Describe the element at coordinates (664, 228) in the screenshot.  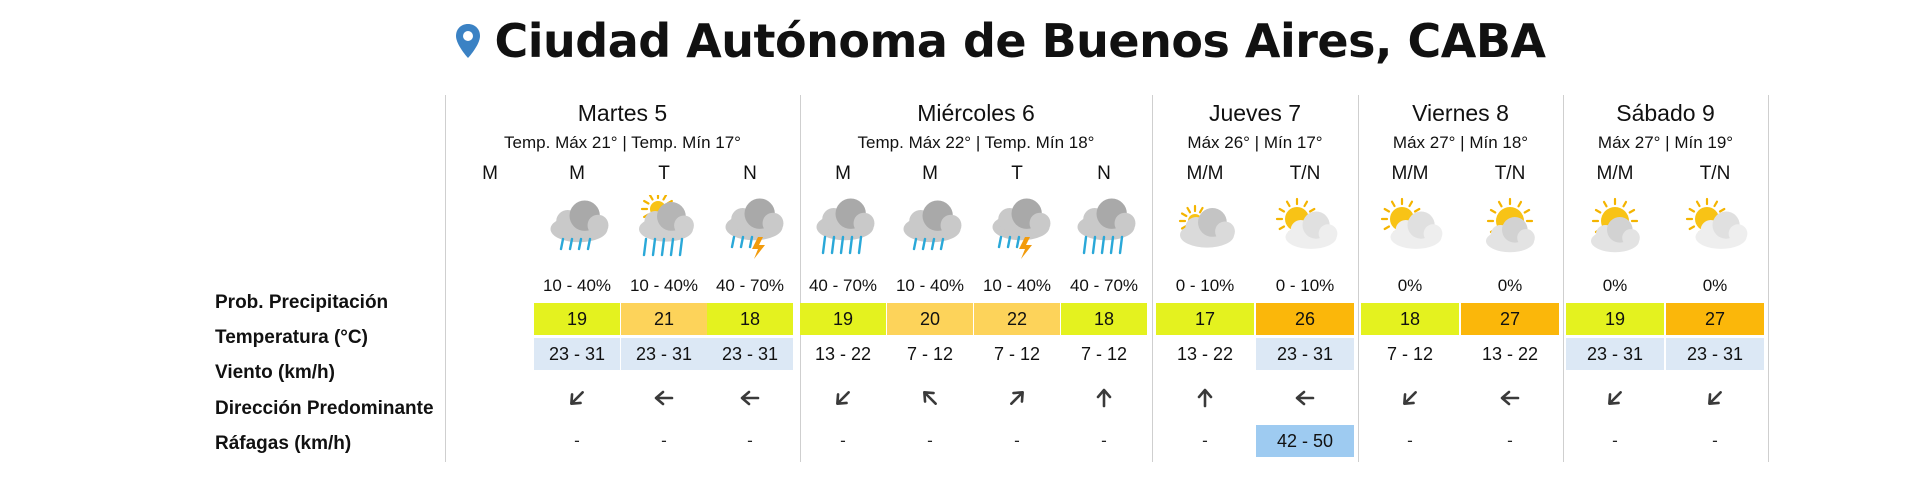
I see `sun-cloud-heavy-rain-icon` at that location.